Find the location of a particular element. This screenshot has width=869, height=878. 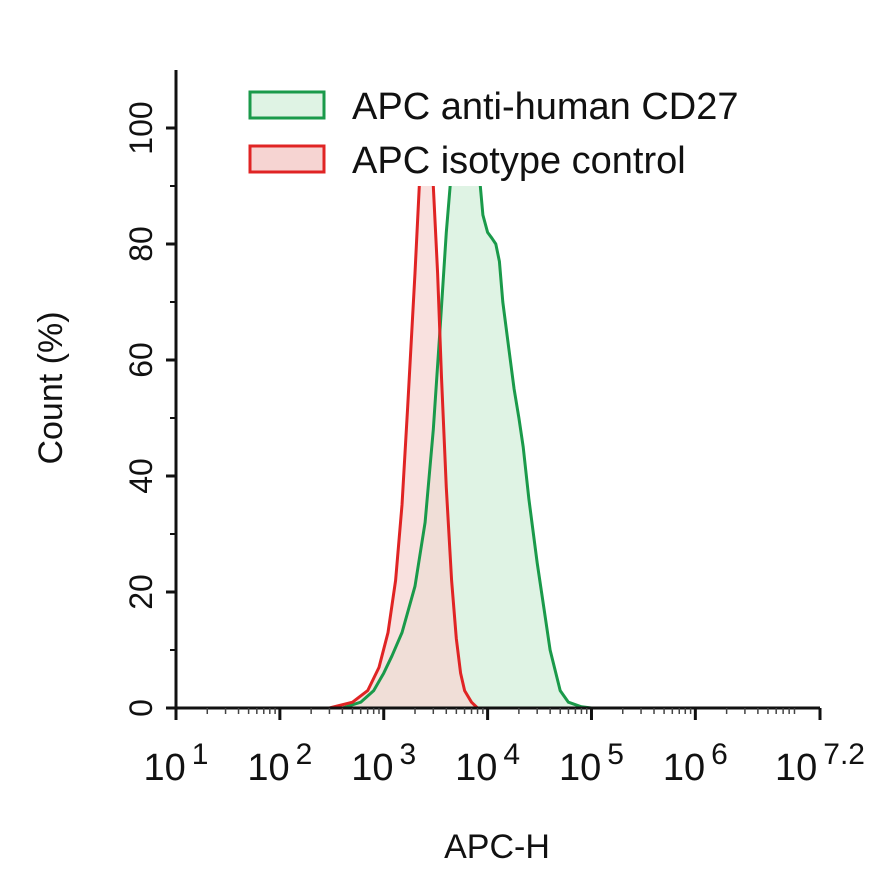

x-tick-label: 10 4 is located at coordinates (487, 763).